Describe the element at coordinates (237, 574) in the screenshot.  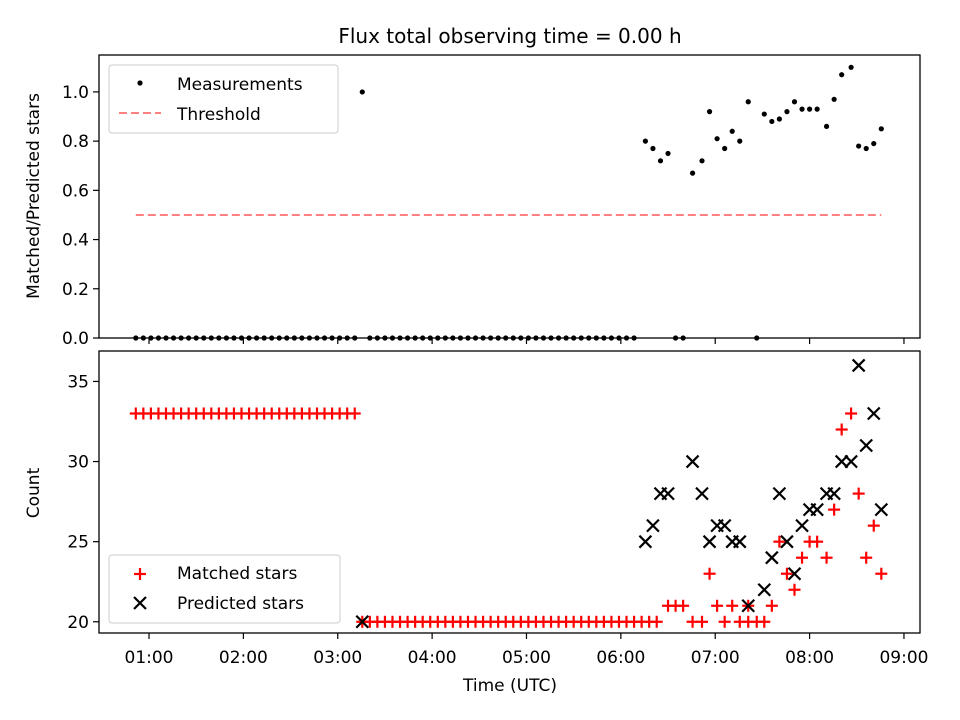
I see `matched-stars-legend-label: Matched stars` at that location.